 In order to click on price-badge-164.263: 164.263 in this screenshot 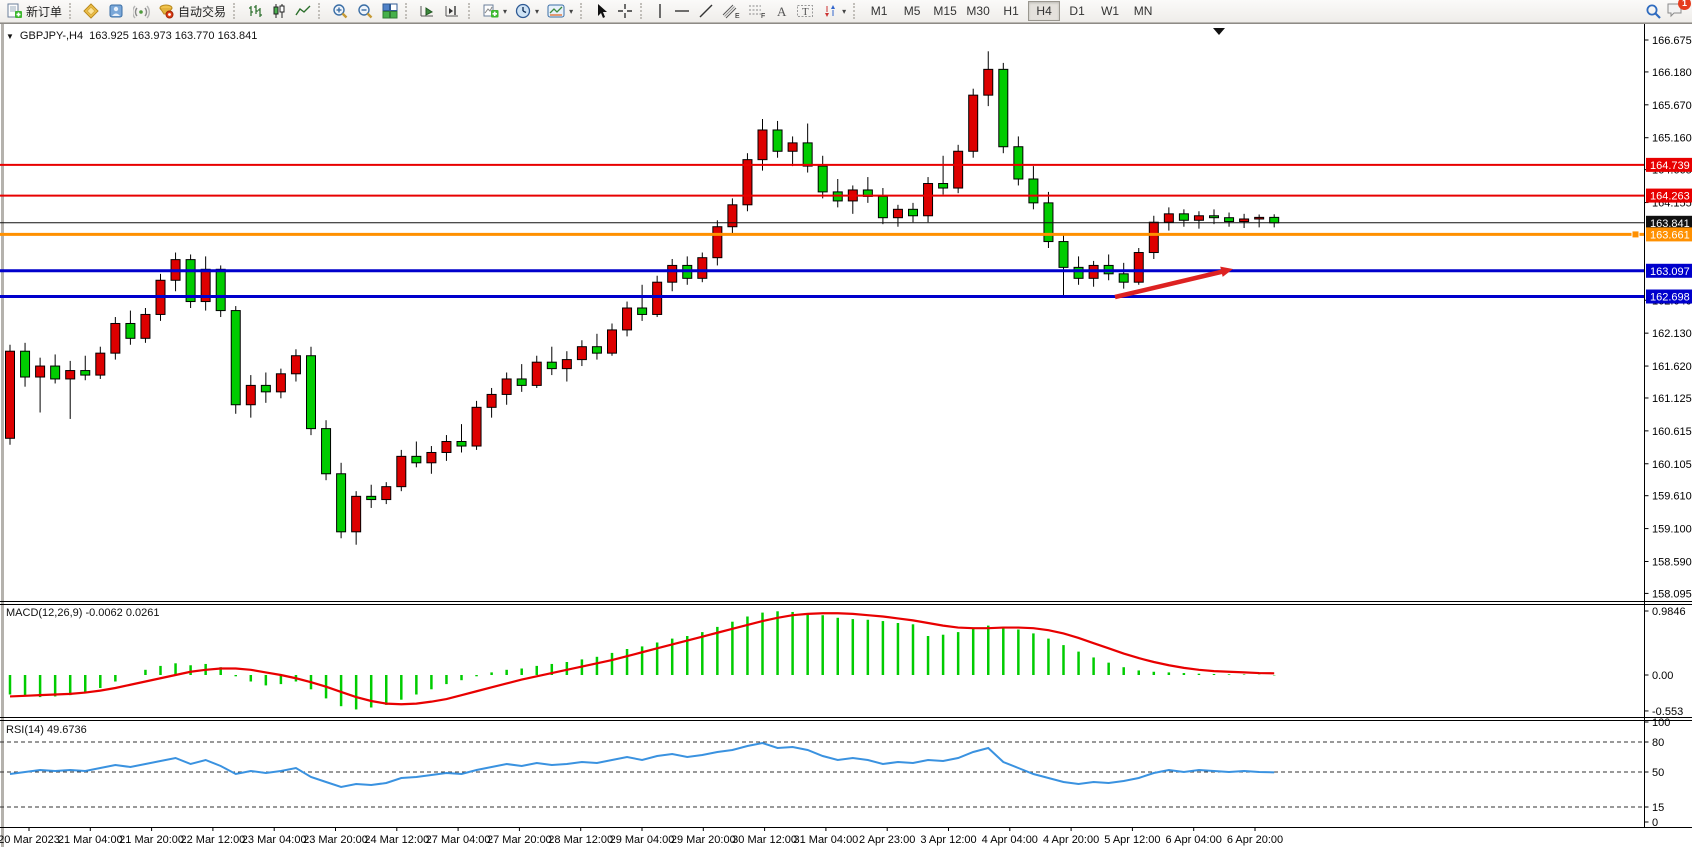, I will do `click(1669, 195)`.